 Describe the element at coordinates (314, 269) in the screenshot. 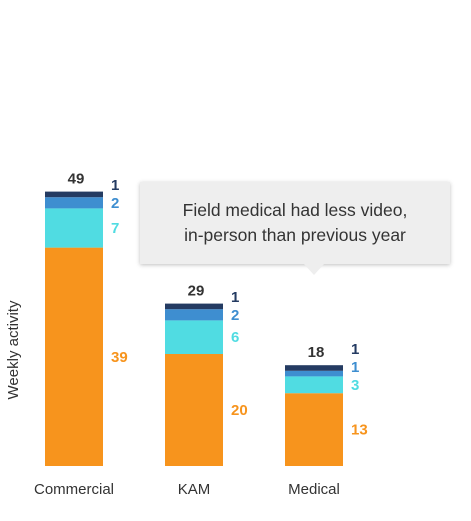

I see `annotation-pointer` at that location.